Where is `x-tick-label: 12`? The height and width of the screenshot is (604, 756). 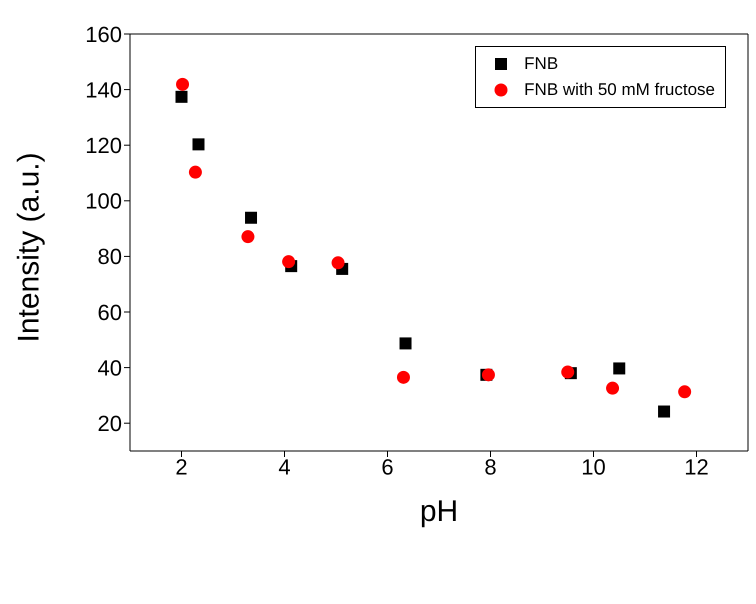 x-tick-label: 12 is located at coordinates (696, 467).